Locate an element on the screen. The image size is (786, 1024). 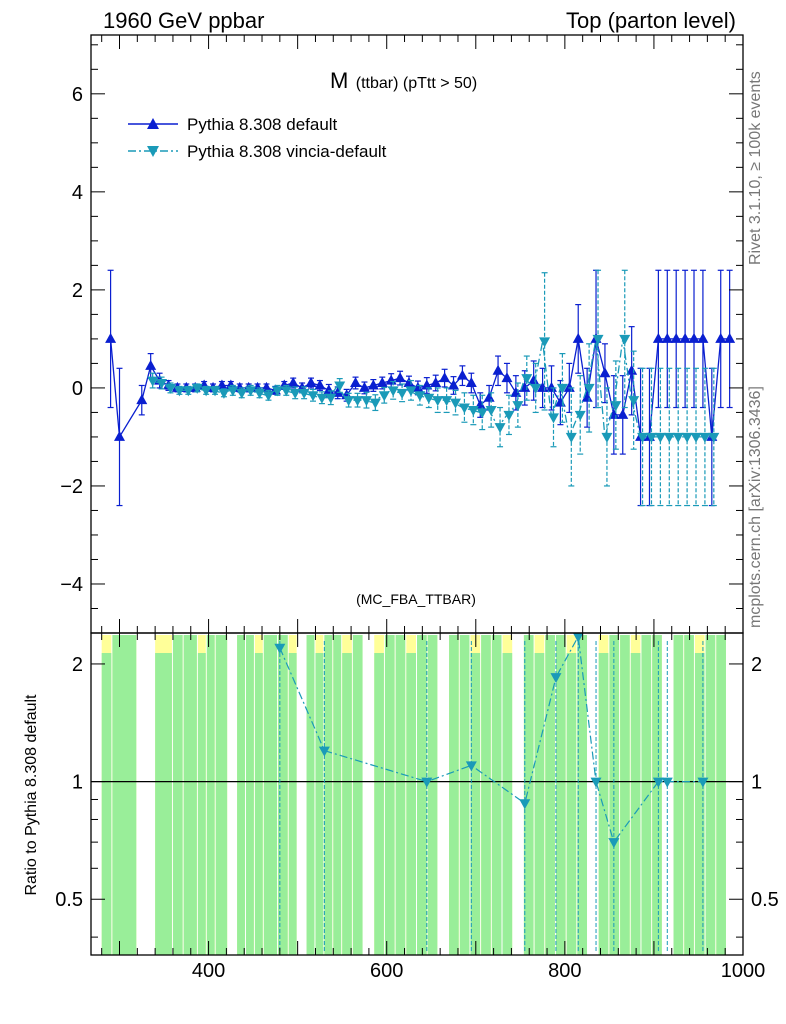
ratio-series-line is located at coordinates (491, 739).